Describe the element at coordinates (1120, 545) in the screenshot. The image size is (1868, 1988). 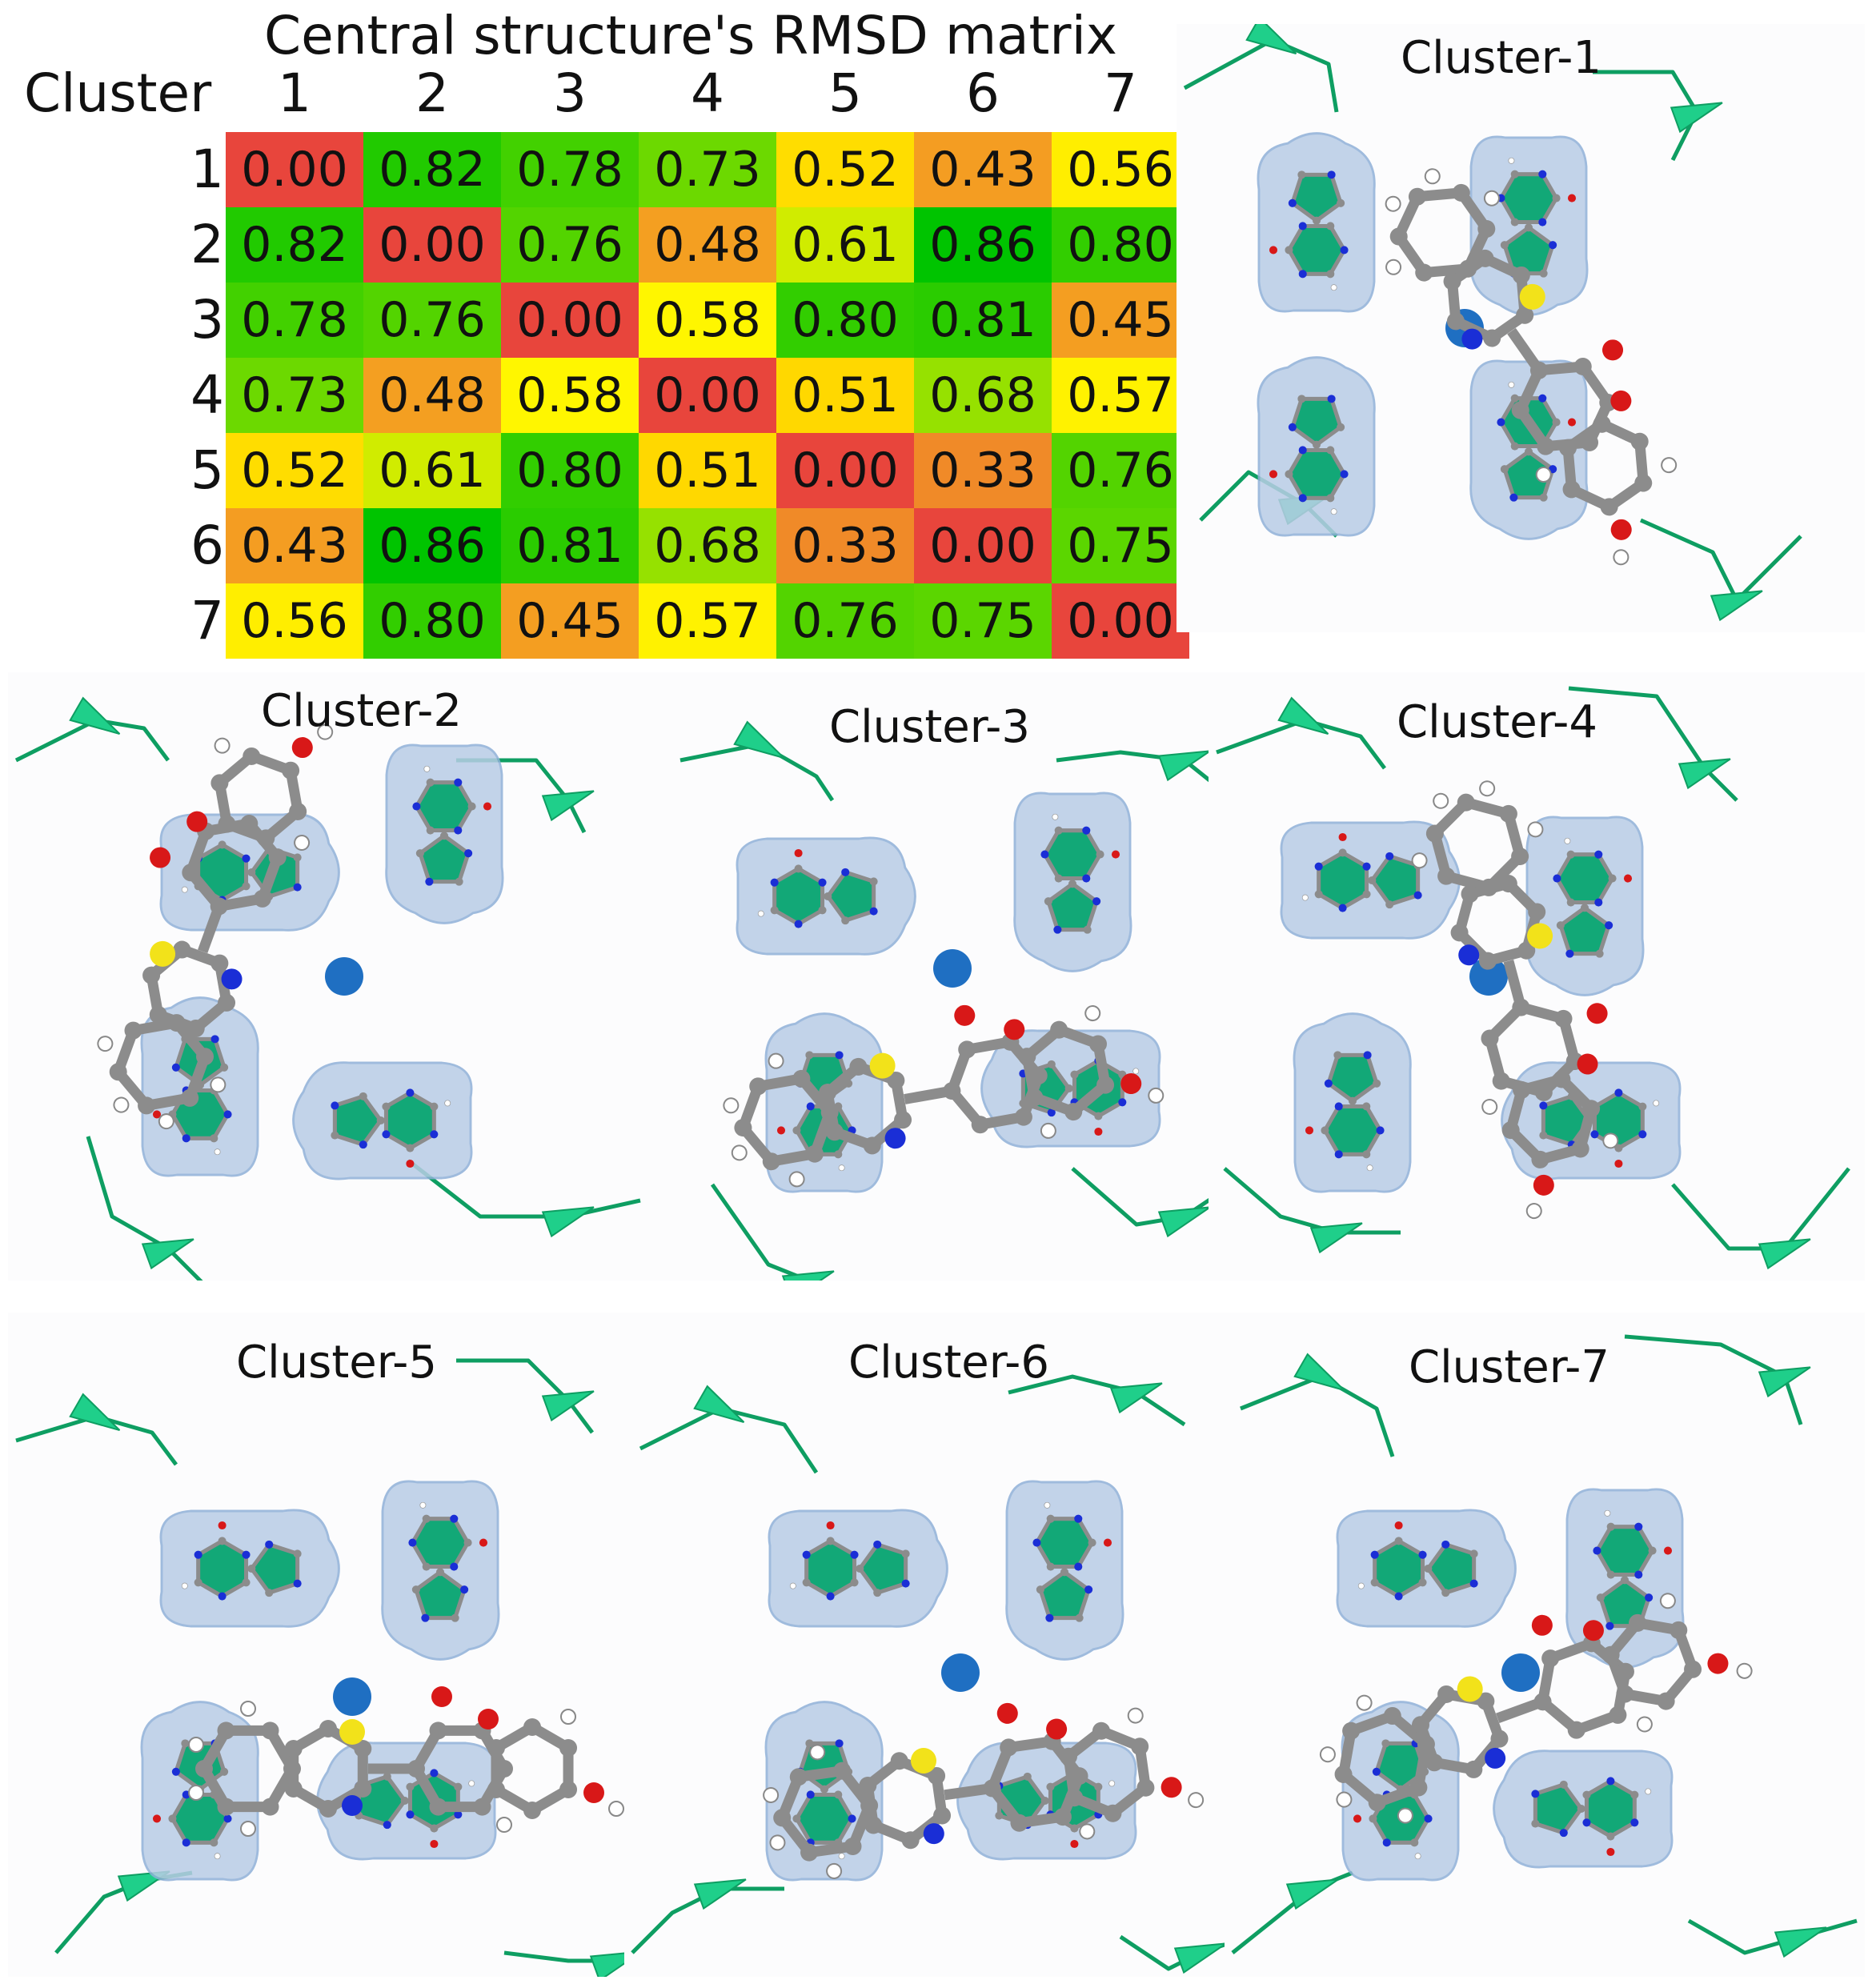
I see `matrix-cell: 0.75` at that location.